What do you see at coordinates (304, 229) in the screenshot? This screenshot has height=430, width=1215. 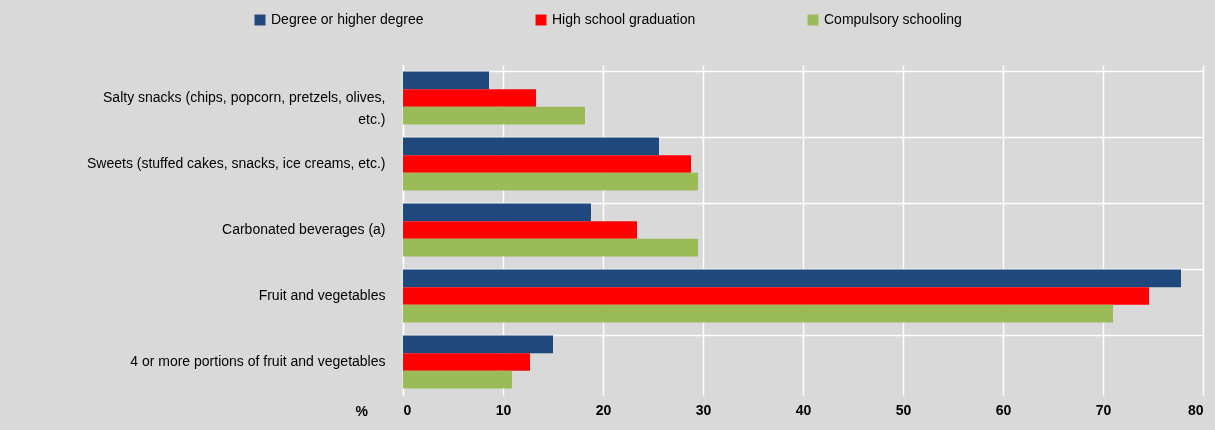 I see `y-tick-label: Carbonated beverages (a)` at bounding box center [304, 229].